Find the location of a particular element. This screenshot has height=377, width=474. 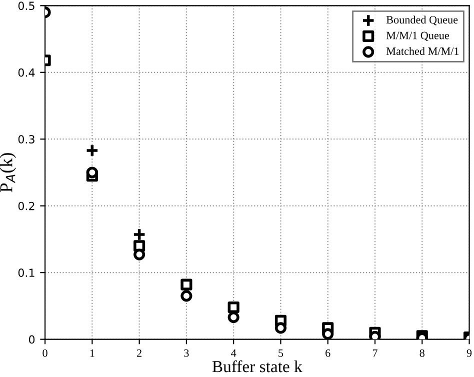

legend-label: M/M/1 Queue is located at coordinates (417, 36).